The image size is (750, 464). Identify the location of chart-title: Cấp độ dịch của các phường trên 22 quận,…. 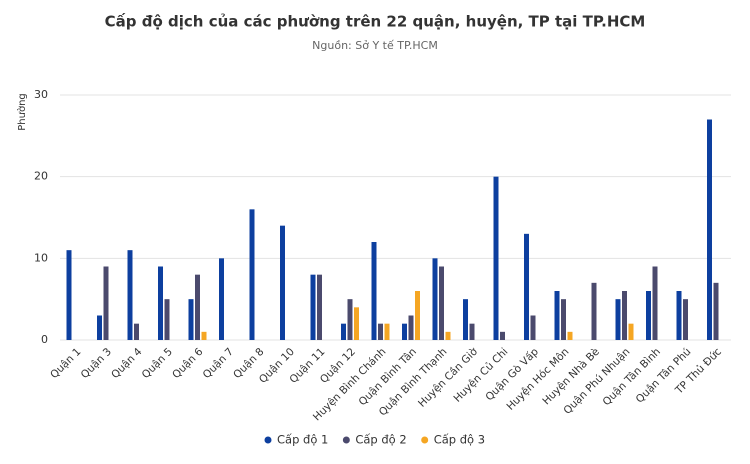
(375, 22).